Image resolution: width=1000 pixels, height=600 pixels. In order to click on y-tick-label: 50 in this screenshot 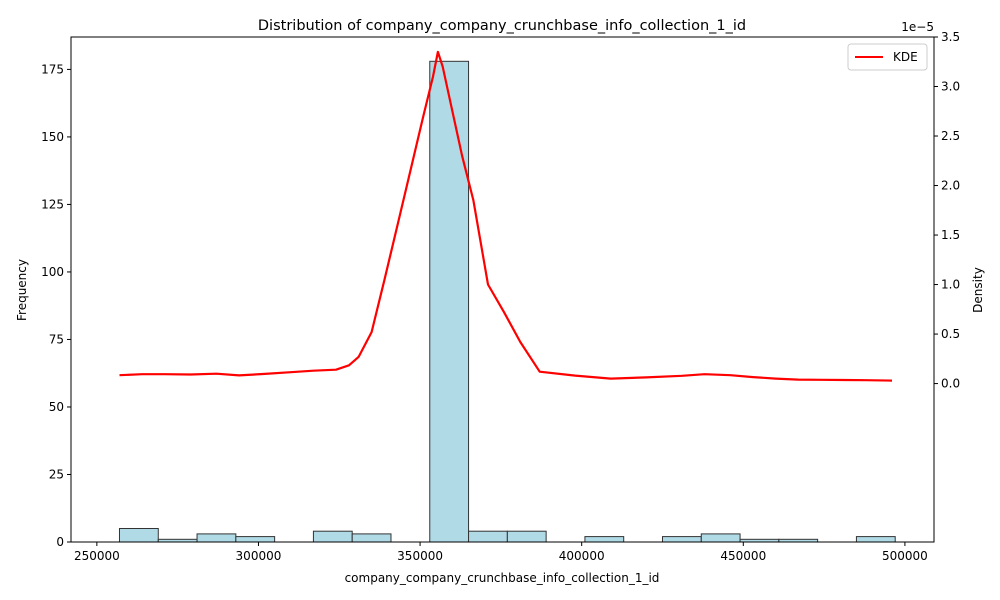, I will do `click(56, 407)`.